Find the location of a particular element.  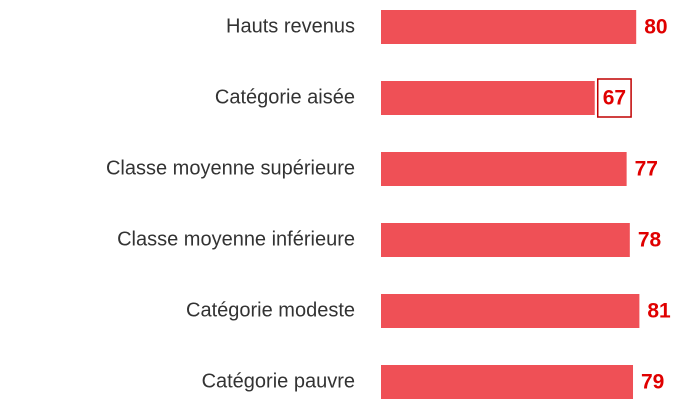

highlight-box is located at coordinates (614, 98).